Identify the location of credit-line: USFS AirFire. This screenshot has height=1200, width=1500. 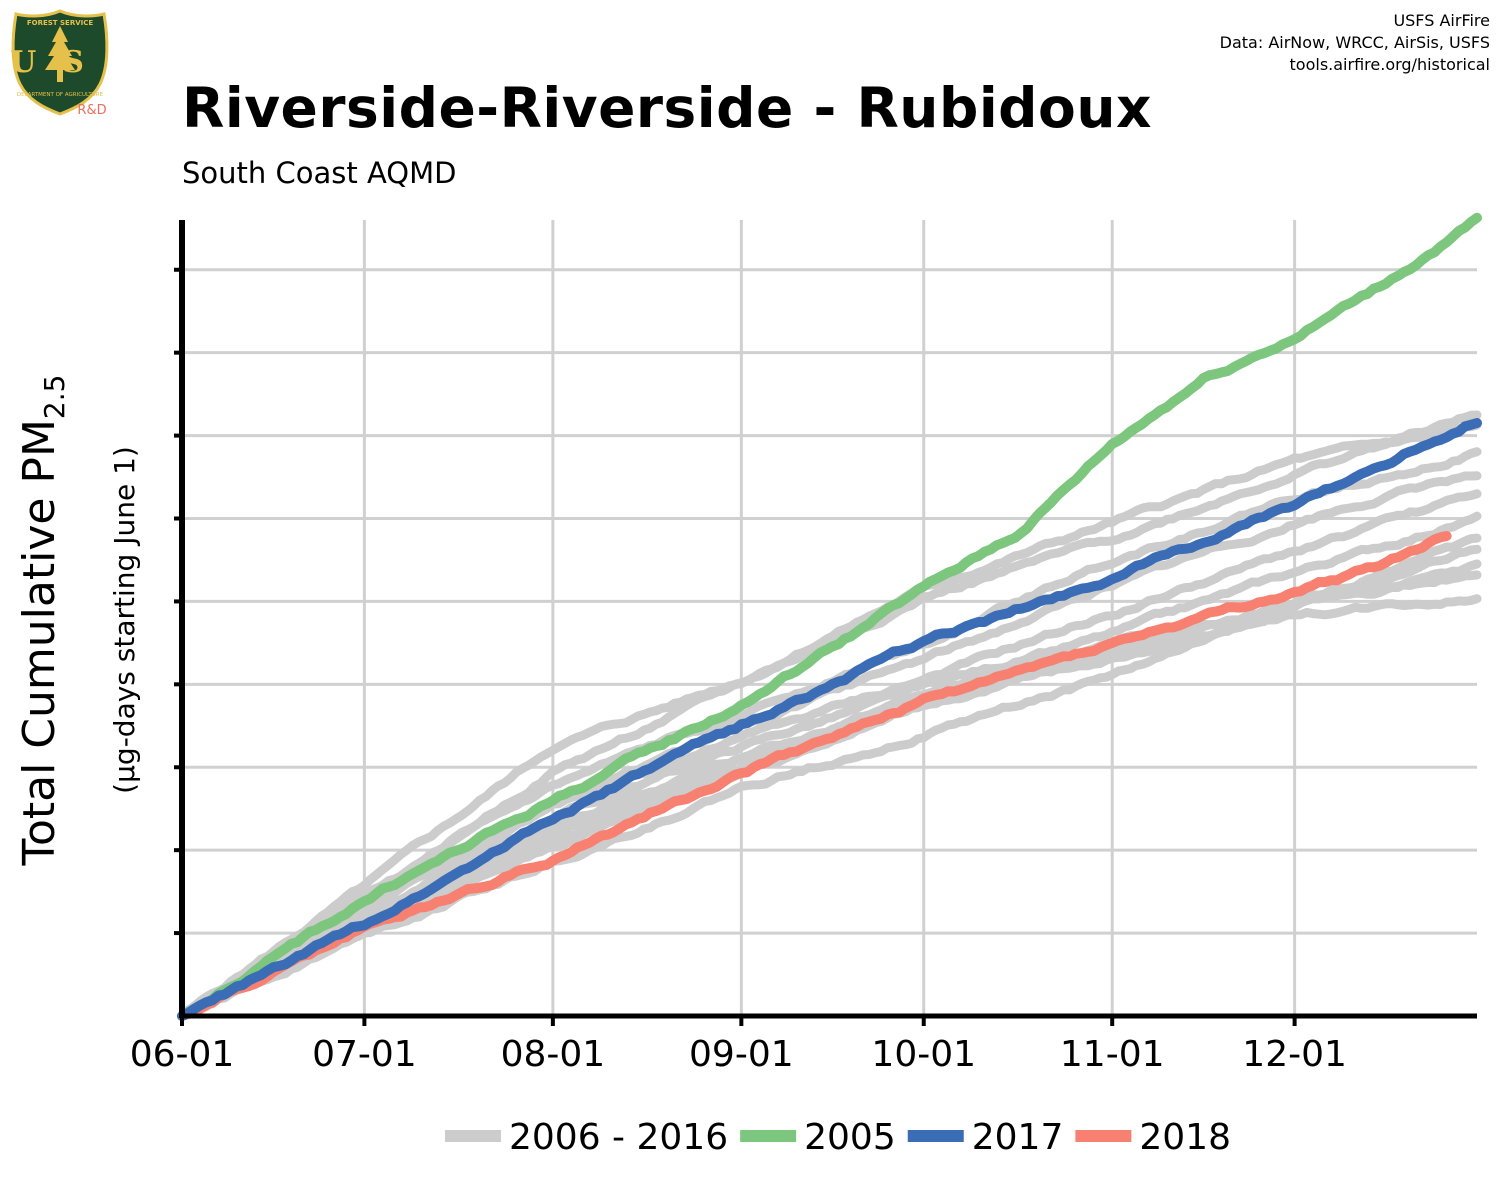
(1441, 20).